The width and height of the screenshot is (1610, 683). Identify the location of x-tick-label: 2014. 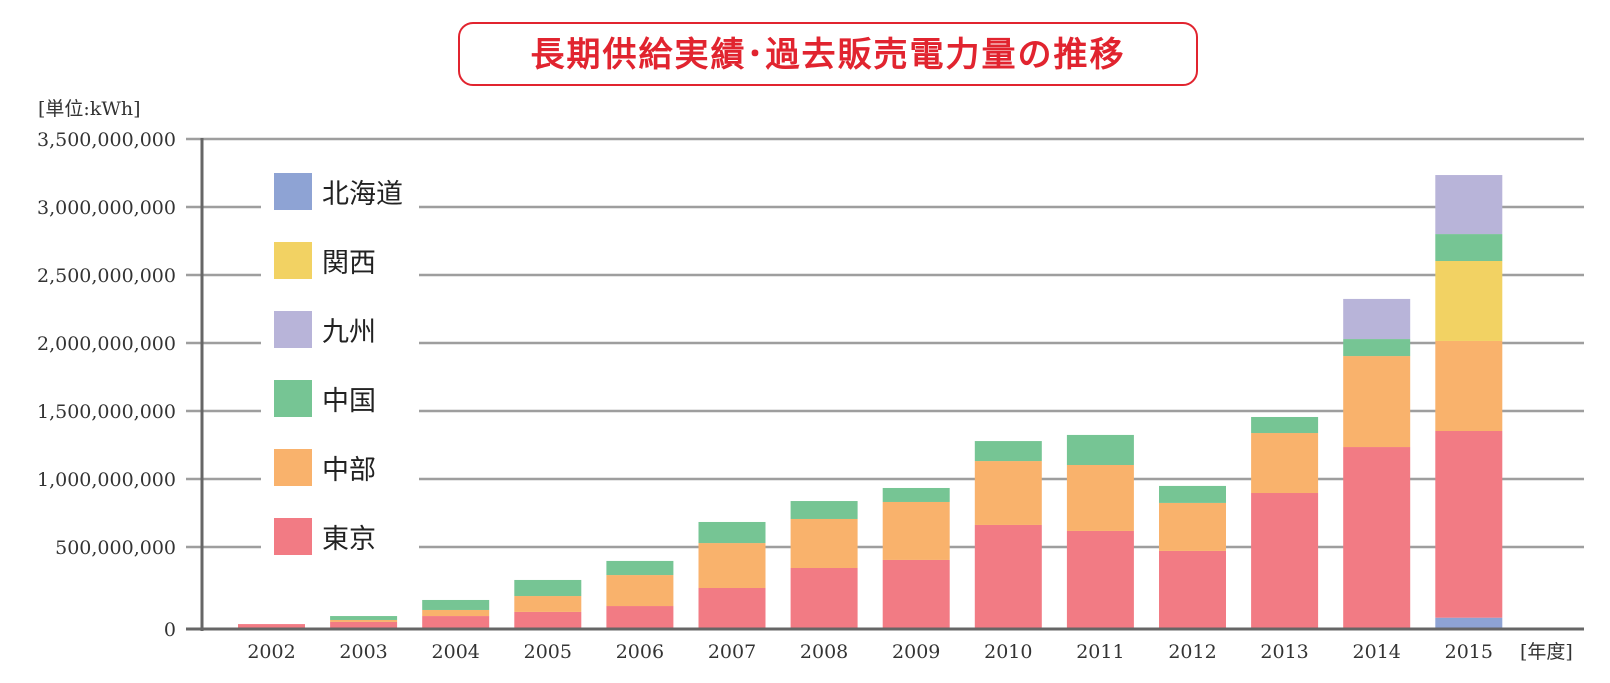
(1377, 652).